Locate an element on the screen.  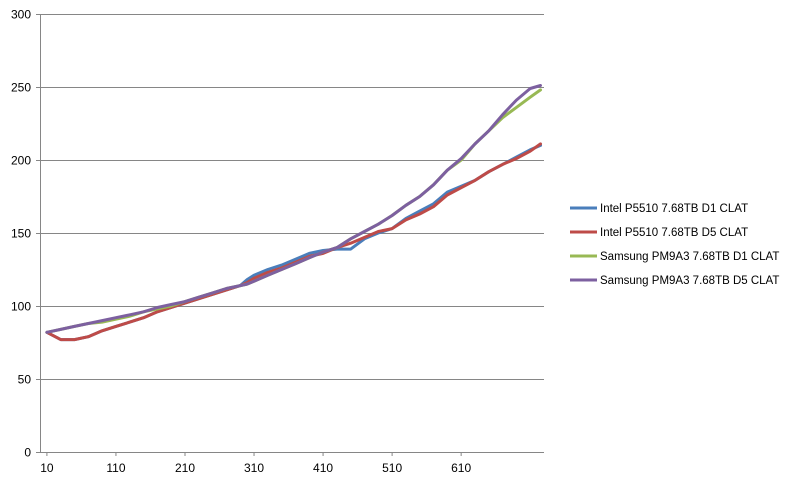
x-tick-label: 110 is located at coordinates (115, 468).